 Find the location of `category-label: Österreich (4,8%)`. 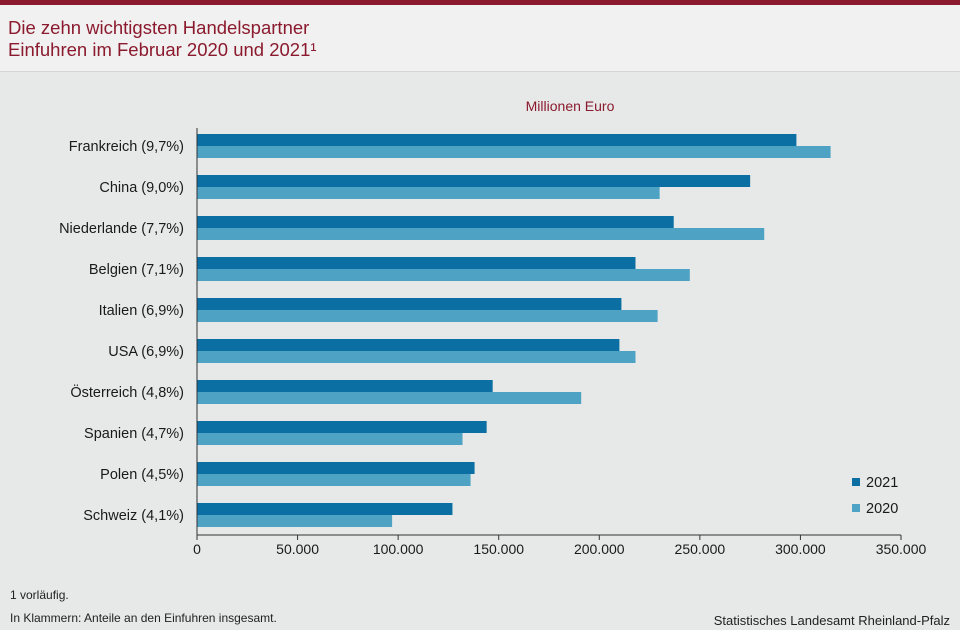

category-label: Österreich (4,8%) is located at coordinates (127, 392).